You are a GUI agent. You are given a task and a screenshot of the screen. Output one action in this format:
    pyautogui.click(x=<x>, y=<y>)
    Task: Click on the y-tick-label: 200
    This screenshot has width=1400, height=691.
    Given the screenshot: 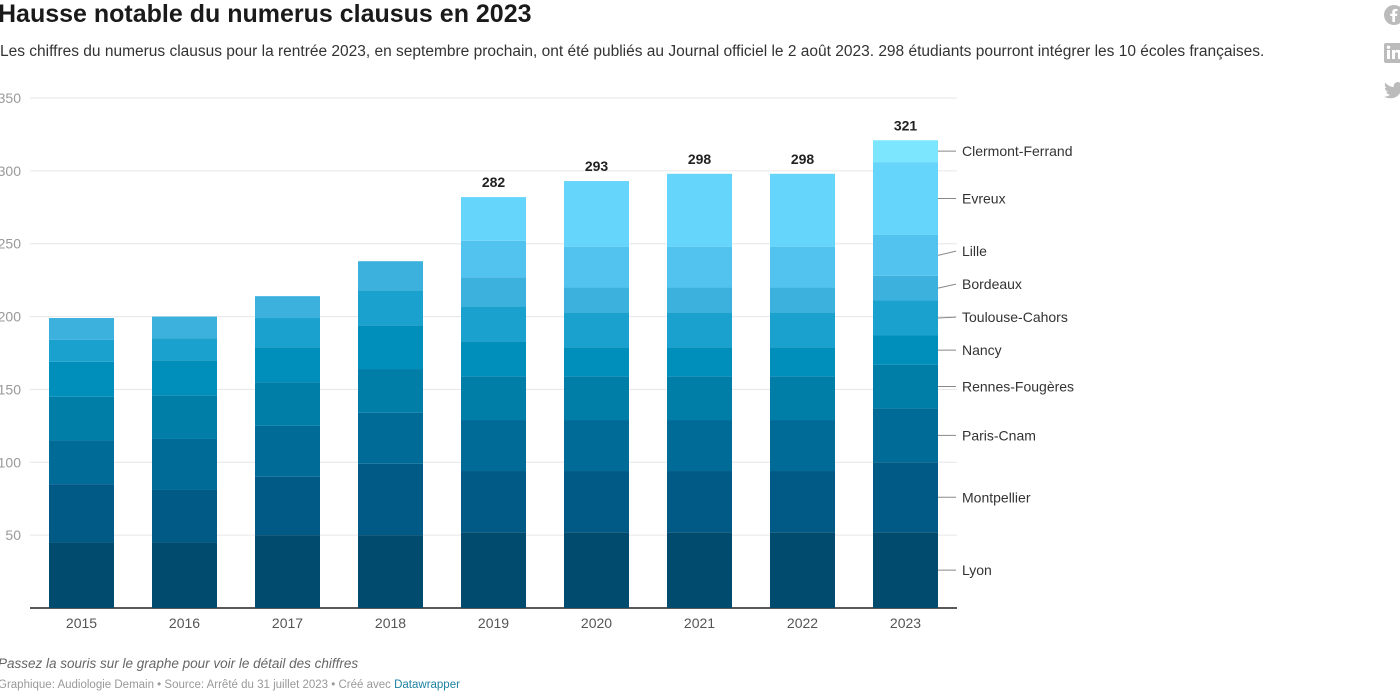 What is the action you would take?
    pyautogui.click(x=10, y=317)
    